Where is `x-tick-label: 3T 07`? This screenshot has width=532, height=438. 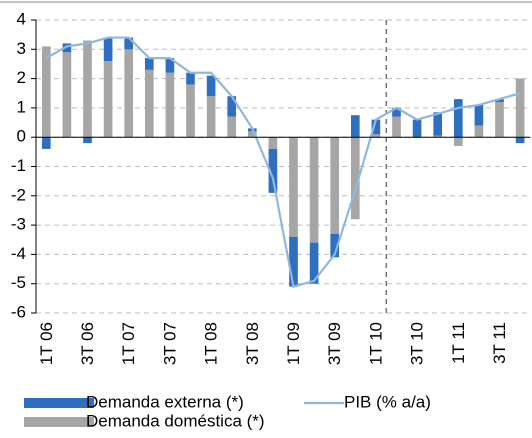
x-tick-label: 3T 07 is located at coordinates (169, 343).